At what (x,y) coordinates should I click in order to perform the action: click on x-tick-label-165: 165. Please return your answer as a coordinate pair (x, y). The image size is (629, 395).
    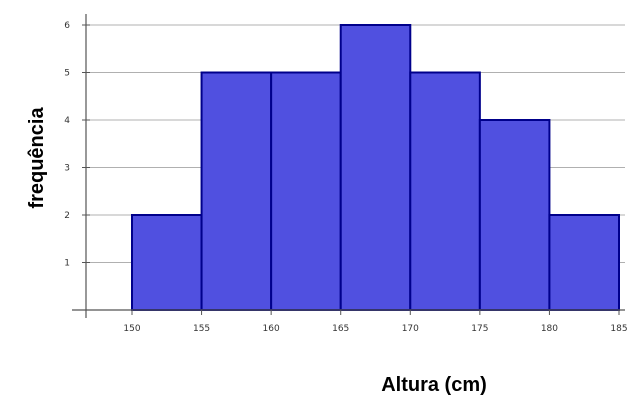
    Looking at the image, I should click on (340, 329).